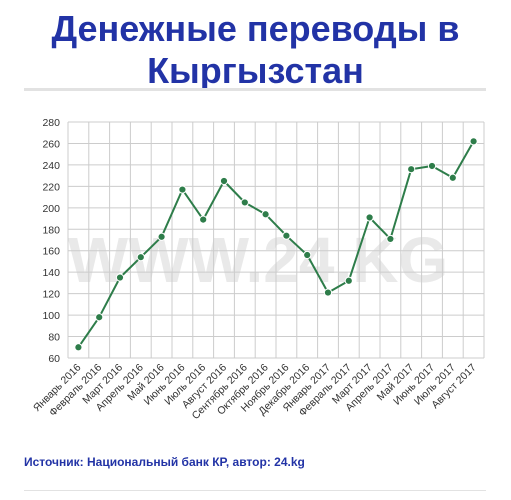 The height and width of the screenshot is (500, 511). What do you see at coordinates (51, 316) in the screenshot?
I see `y-tick-label: 100` at bounding box center [51, 316].